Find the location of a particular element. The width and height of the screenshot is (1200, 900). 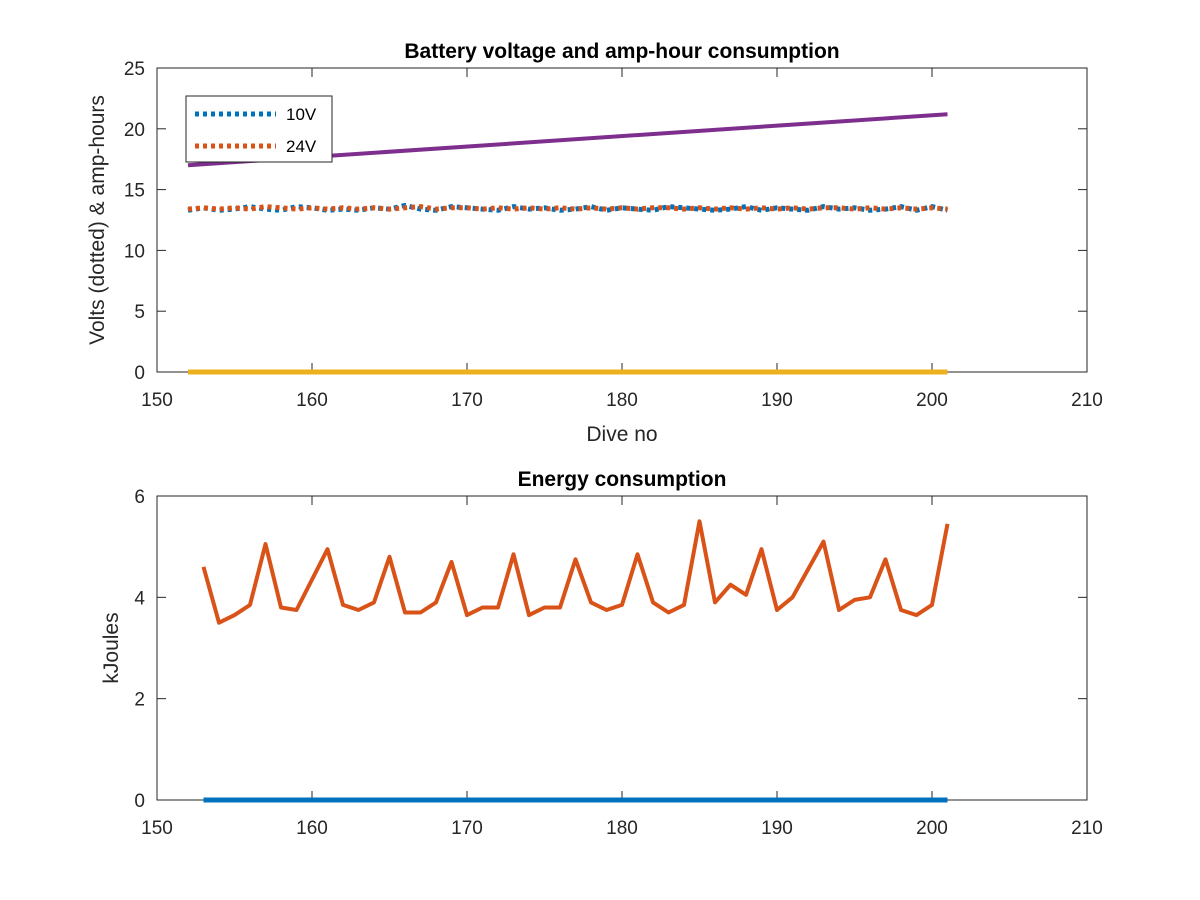

legend-box is located at coordinates (259, 129).